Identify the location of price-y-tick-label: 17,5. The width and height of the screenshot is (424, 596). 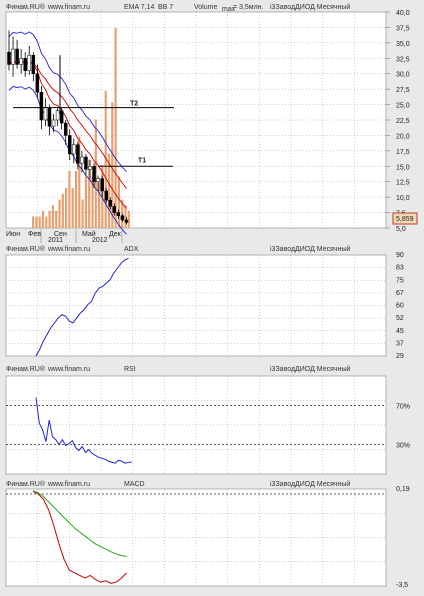
(403, 152).